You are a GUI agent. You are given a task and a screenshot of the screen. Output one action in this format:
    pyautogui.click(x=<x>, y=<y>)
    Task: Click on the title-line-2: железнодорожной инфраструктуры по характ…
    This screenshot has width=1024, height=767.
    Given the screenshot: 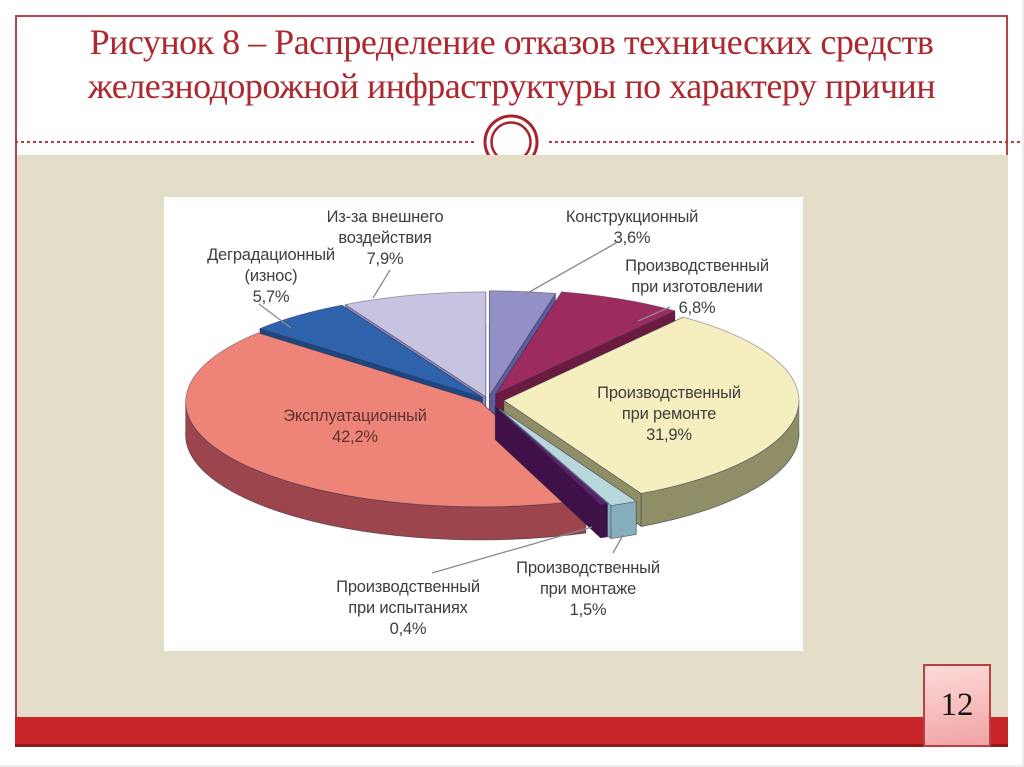 What is the action you would take?
    pyautogui.click(x=511, y=86)
    